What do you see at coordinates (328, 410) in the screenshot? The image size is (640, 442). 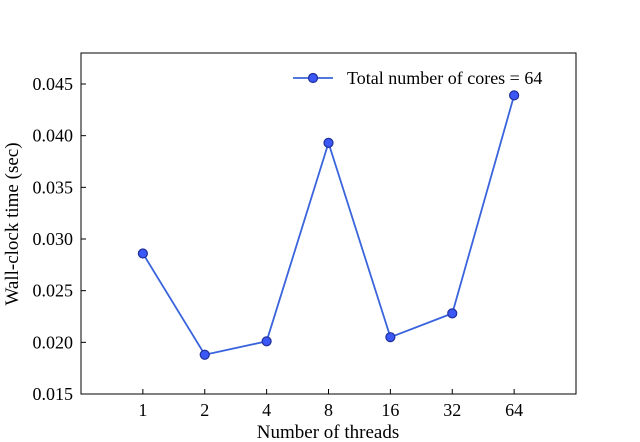 I see `x-tick-label: 8` at bounding box center [328, 410].